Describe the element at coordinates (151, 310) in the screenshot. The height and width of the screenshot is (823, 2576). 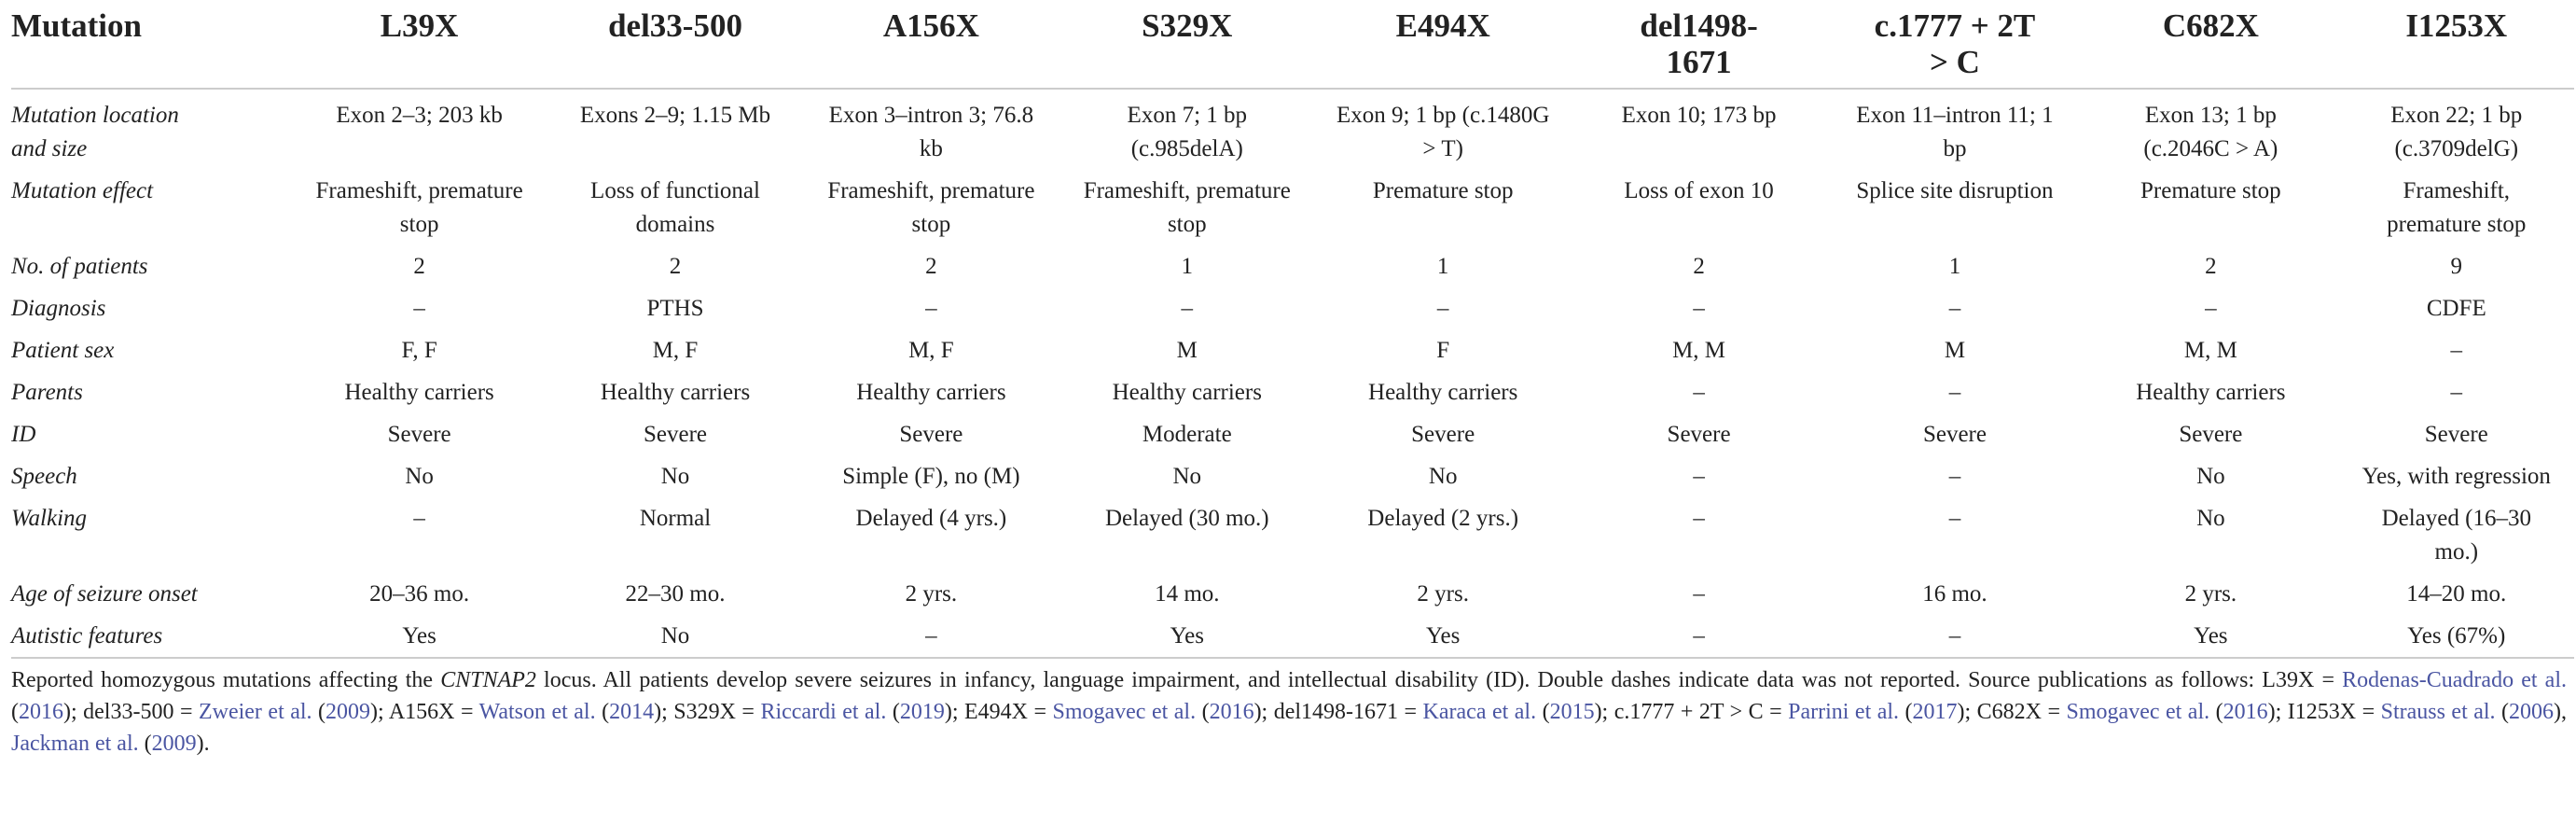
I see `row-label: Diagnosis` at that location.